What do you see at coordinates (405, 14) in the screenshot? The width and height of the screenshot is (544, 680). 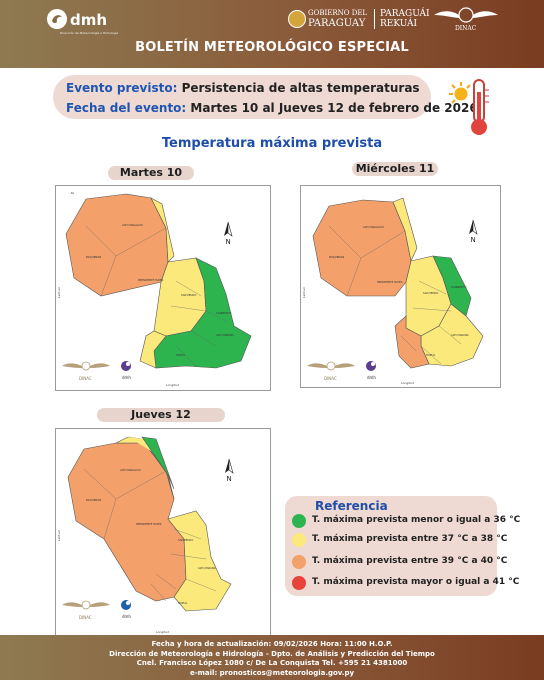 I see `gov-line-3: PARAGUÁI` at bounding box center [405, 14].